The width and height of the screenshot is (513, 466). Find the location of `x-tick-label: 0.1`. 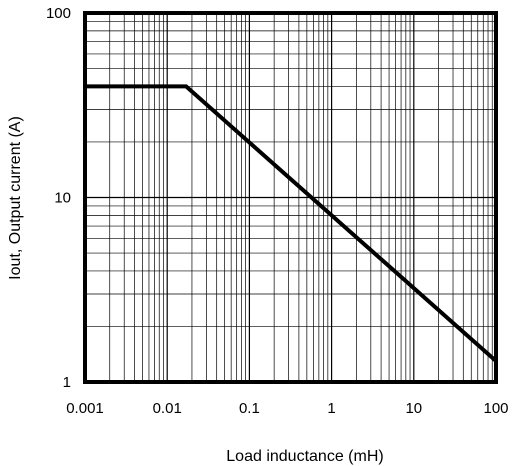

x-tick-label: 0.1 is located at coordinates (249, 408).